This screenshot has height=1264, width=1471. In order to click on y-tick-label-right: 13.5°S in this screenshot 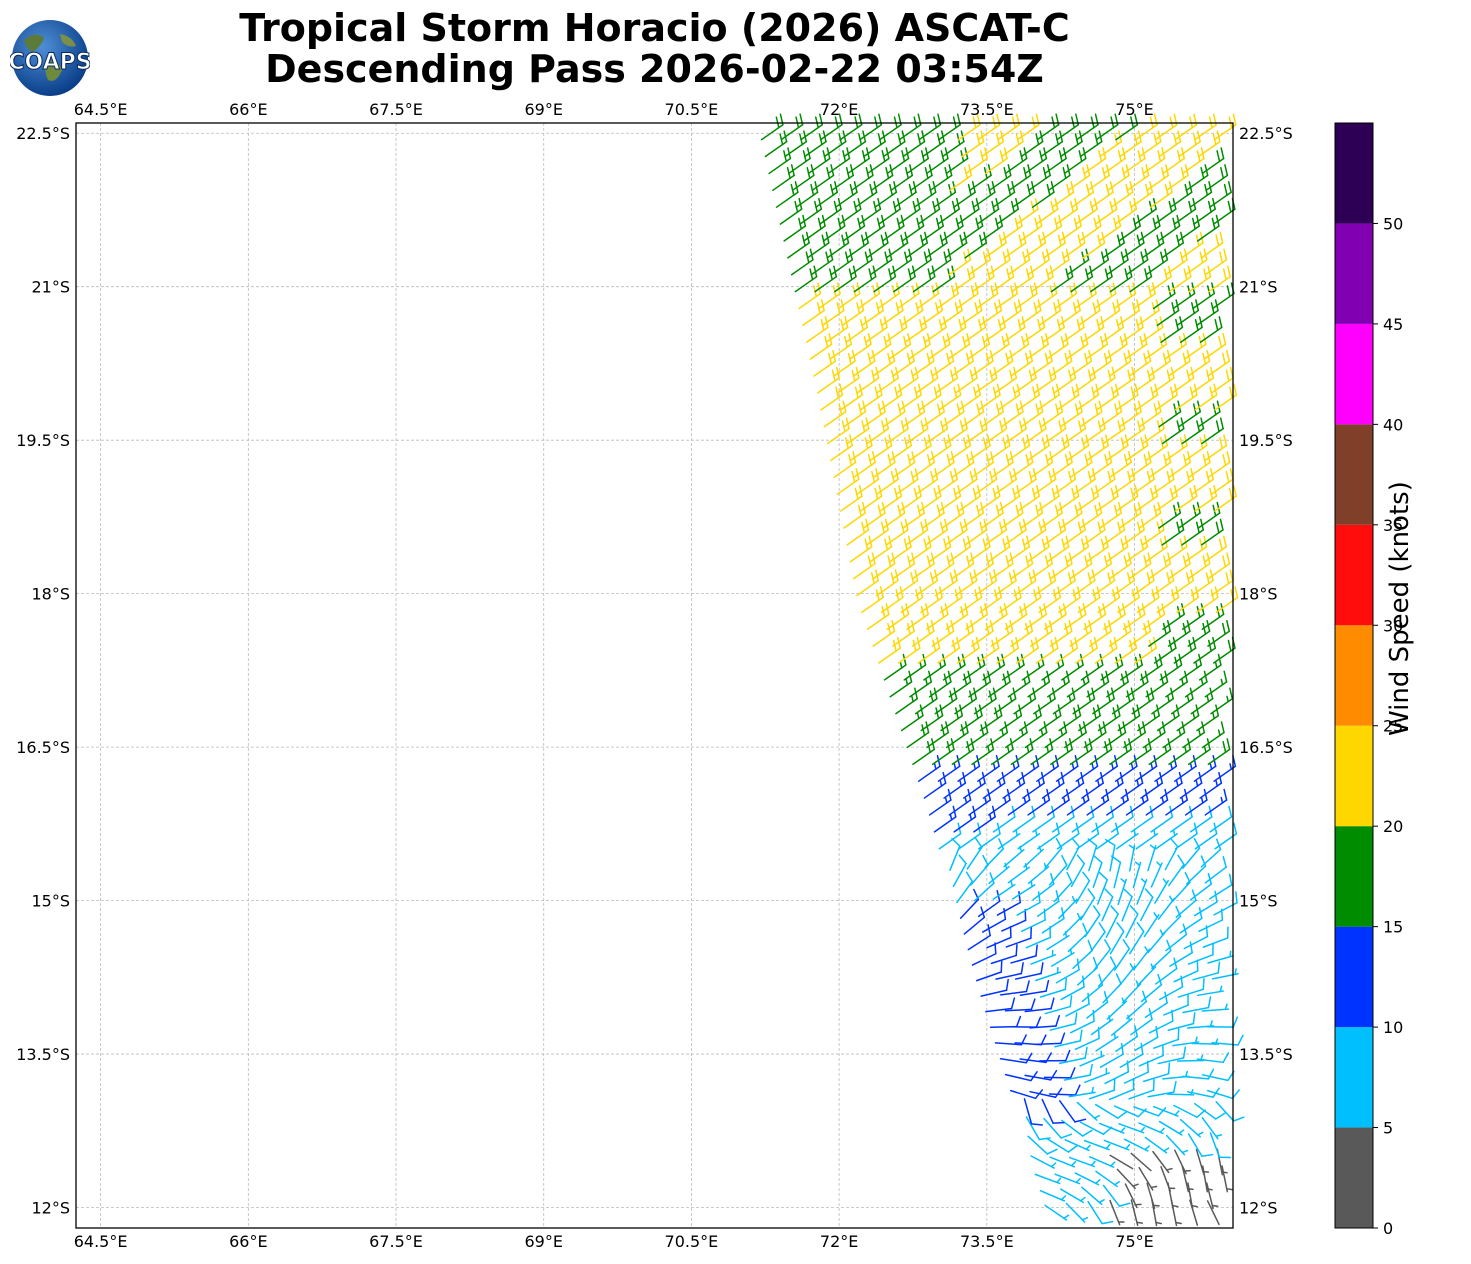, I will do `click(1266, 1054)`.